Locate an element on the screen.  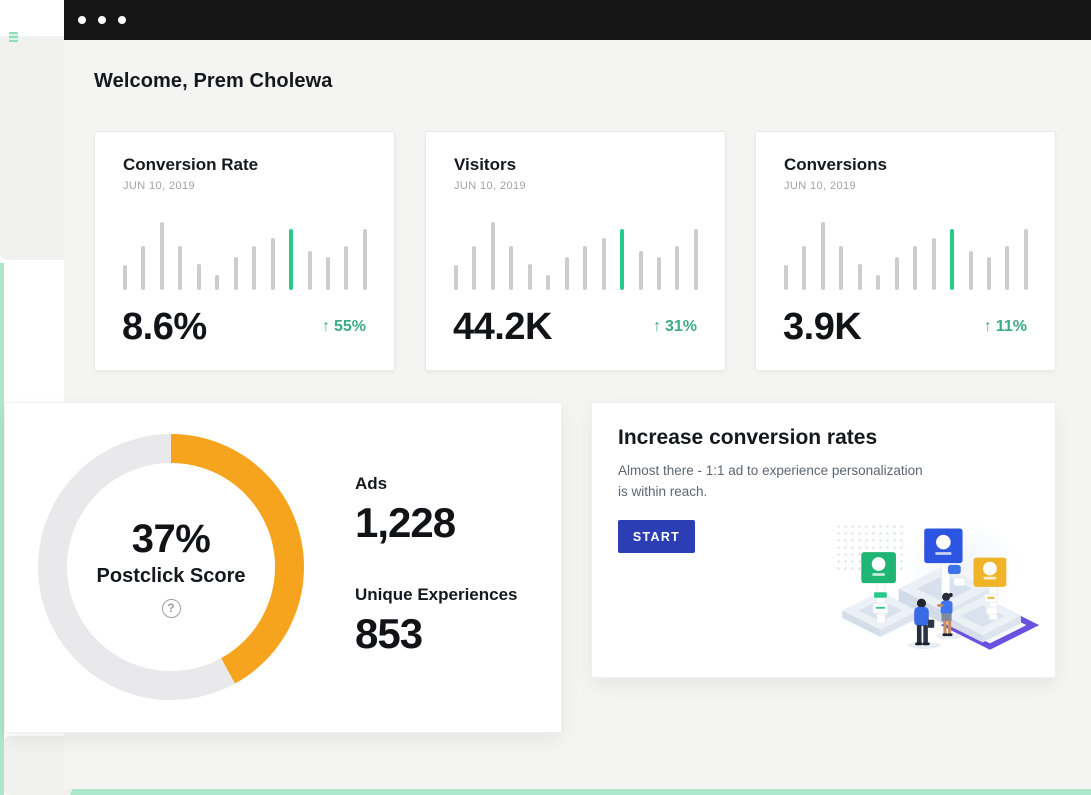
background-panel-top-left is located at coordinates (35, 148).